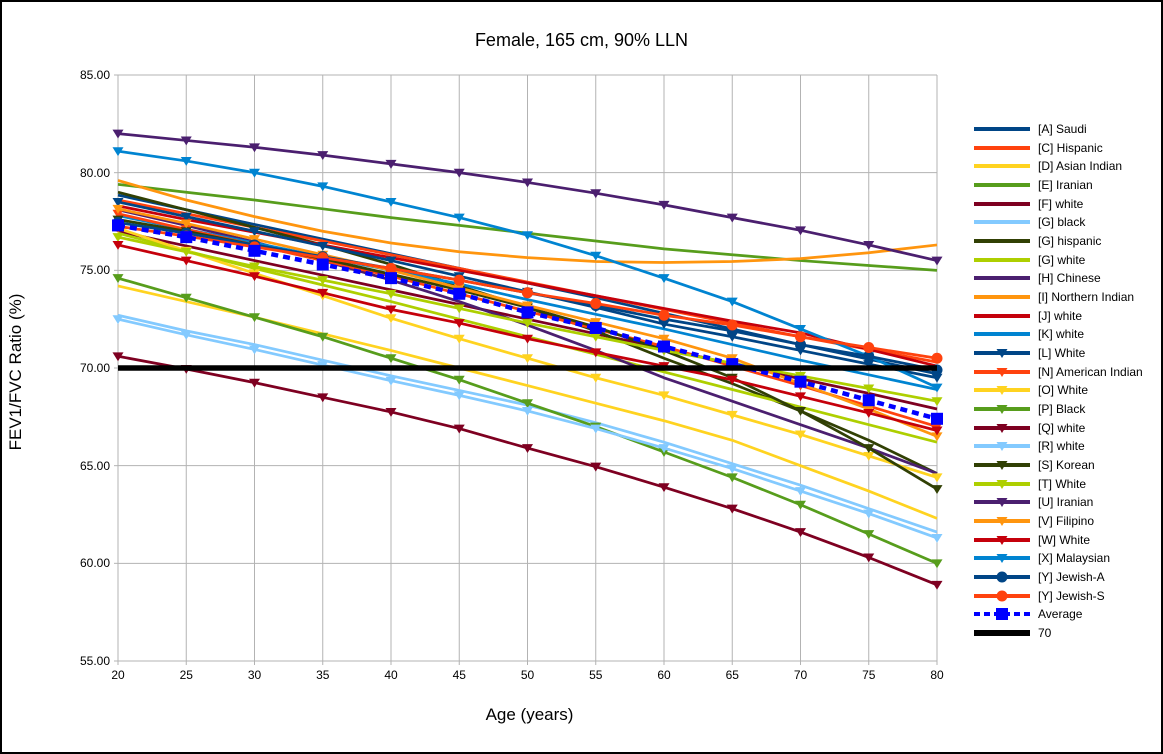  What do you see at coordinates (1058, 372) in the screenshot?
I see `legend-item-n-american-indian: [N] American Indian` at bounding box center [1058, 372].